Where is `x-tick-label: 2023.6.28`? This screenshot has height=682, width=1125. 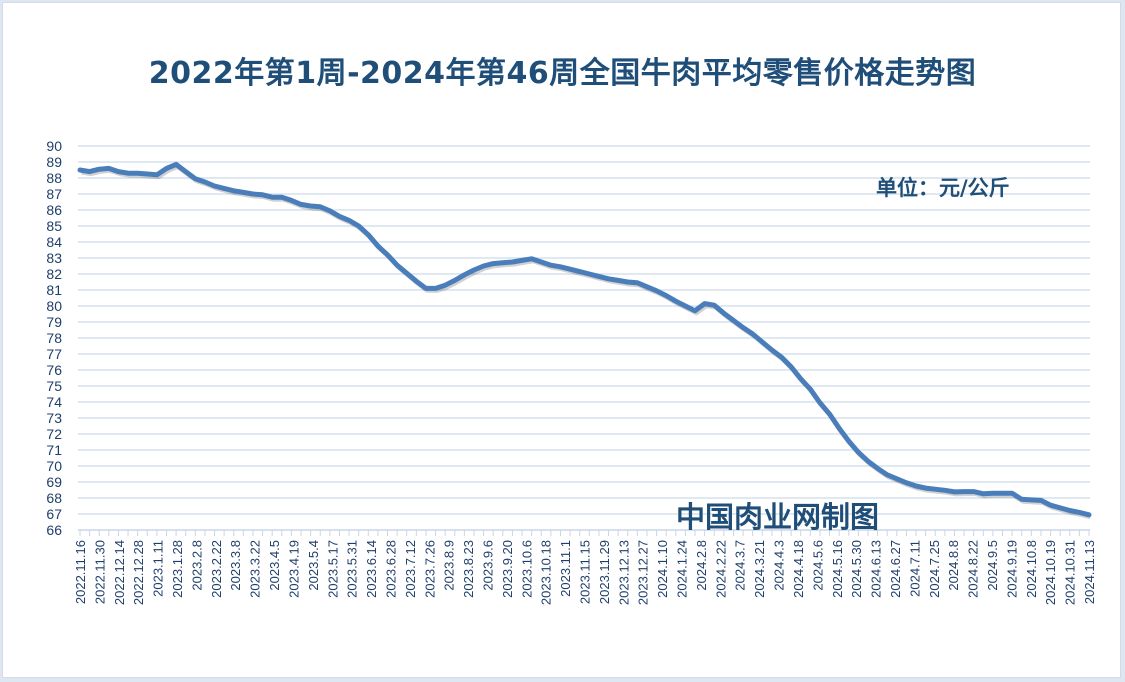
x-tick-label: 2023.6.28 is located at coordinates (390, 569).